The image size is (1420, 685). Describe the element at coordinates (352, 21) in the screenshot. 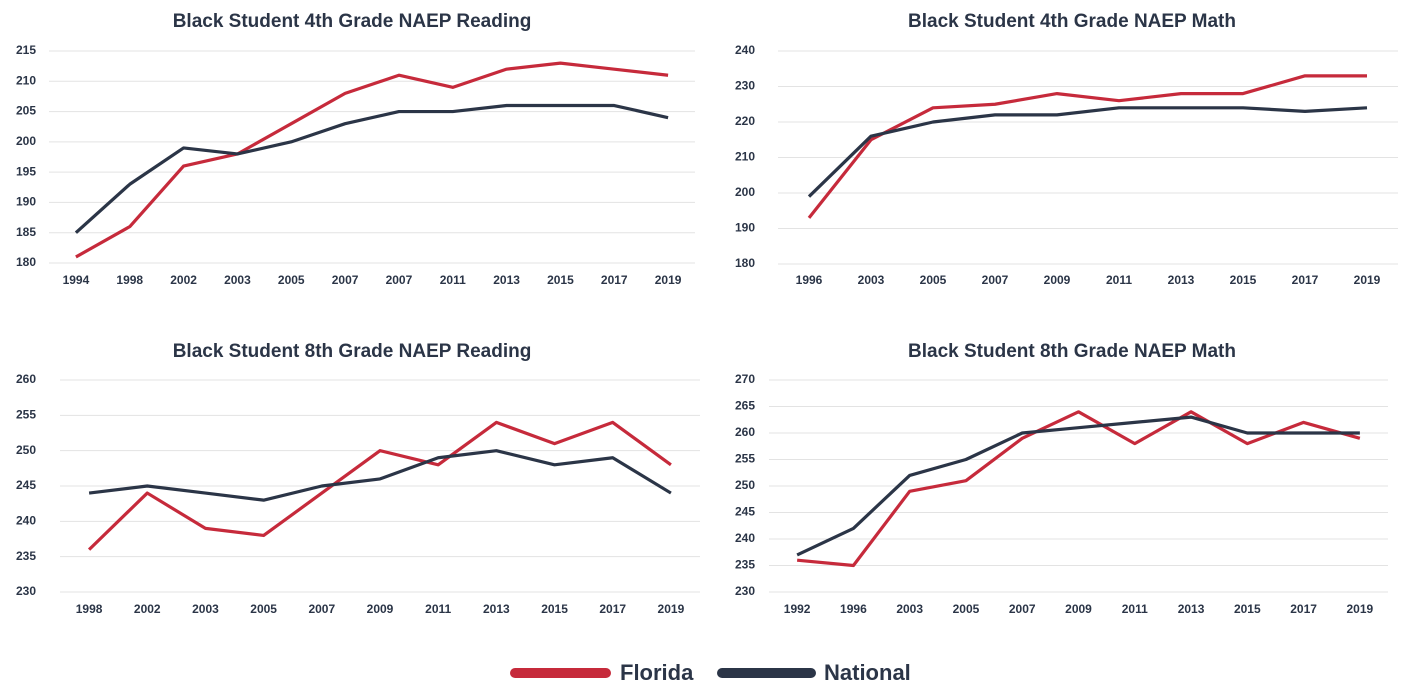

I see `chart-title: Black Student 4th Grade NAEP Reading` at that location.